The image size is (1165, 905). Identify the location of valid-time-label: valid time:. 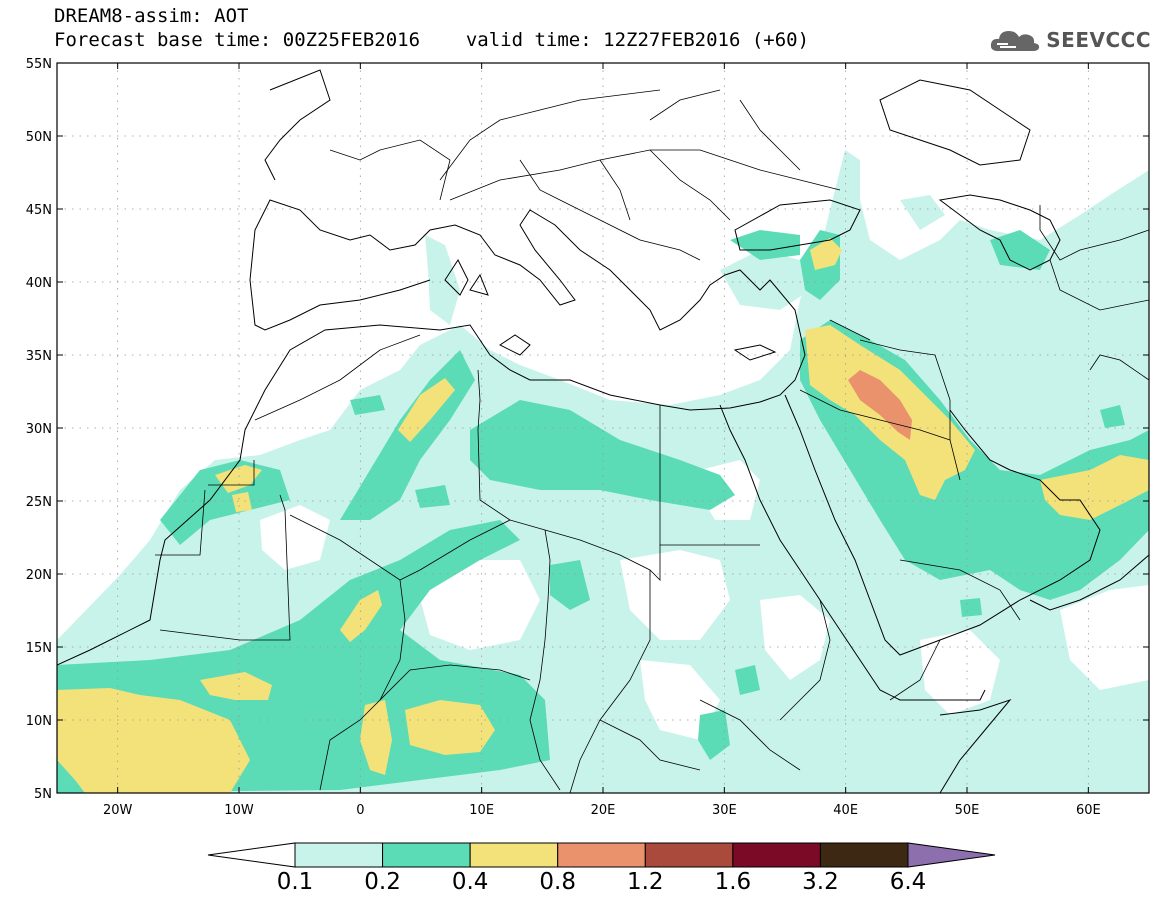
(528, 40).